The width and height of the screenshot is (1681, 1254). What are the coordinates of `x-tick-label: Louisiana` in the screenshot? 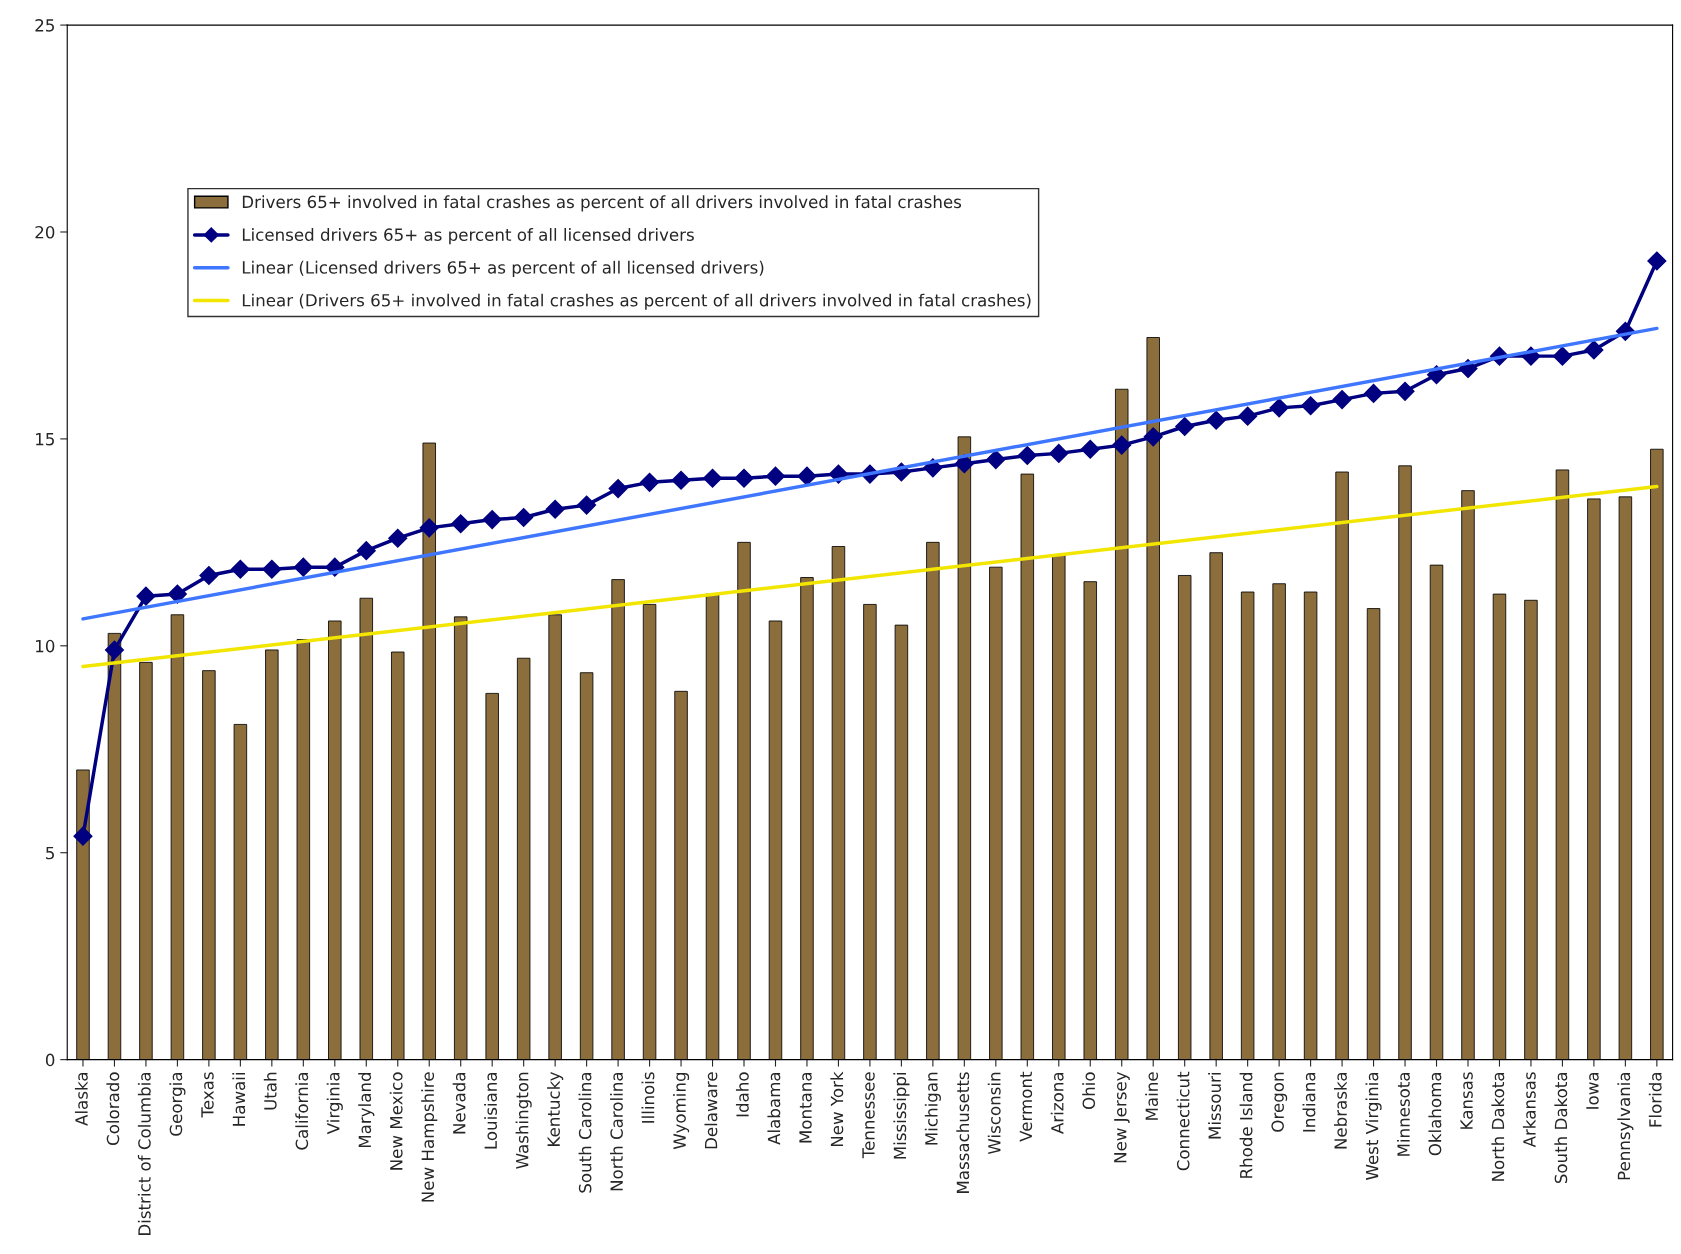 It's located at (491, 1110).